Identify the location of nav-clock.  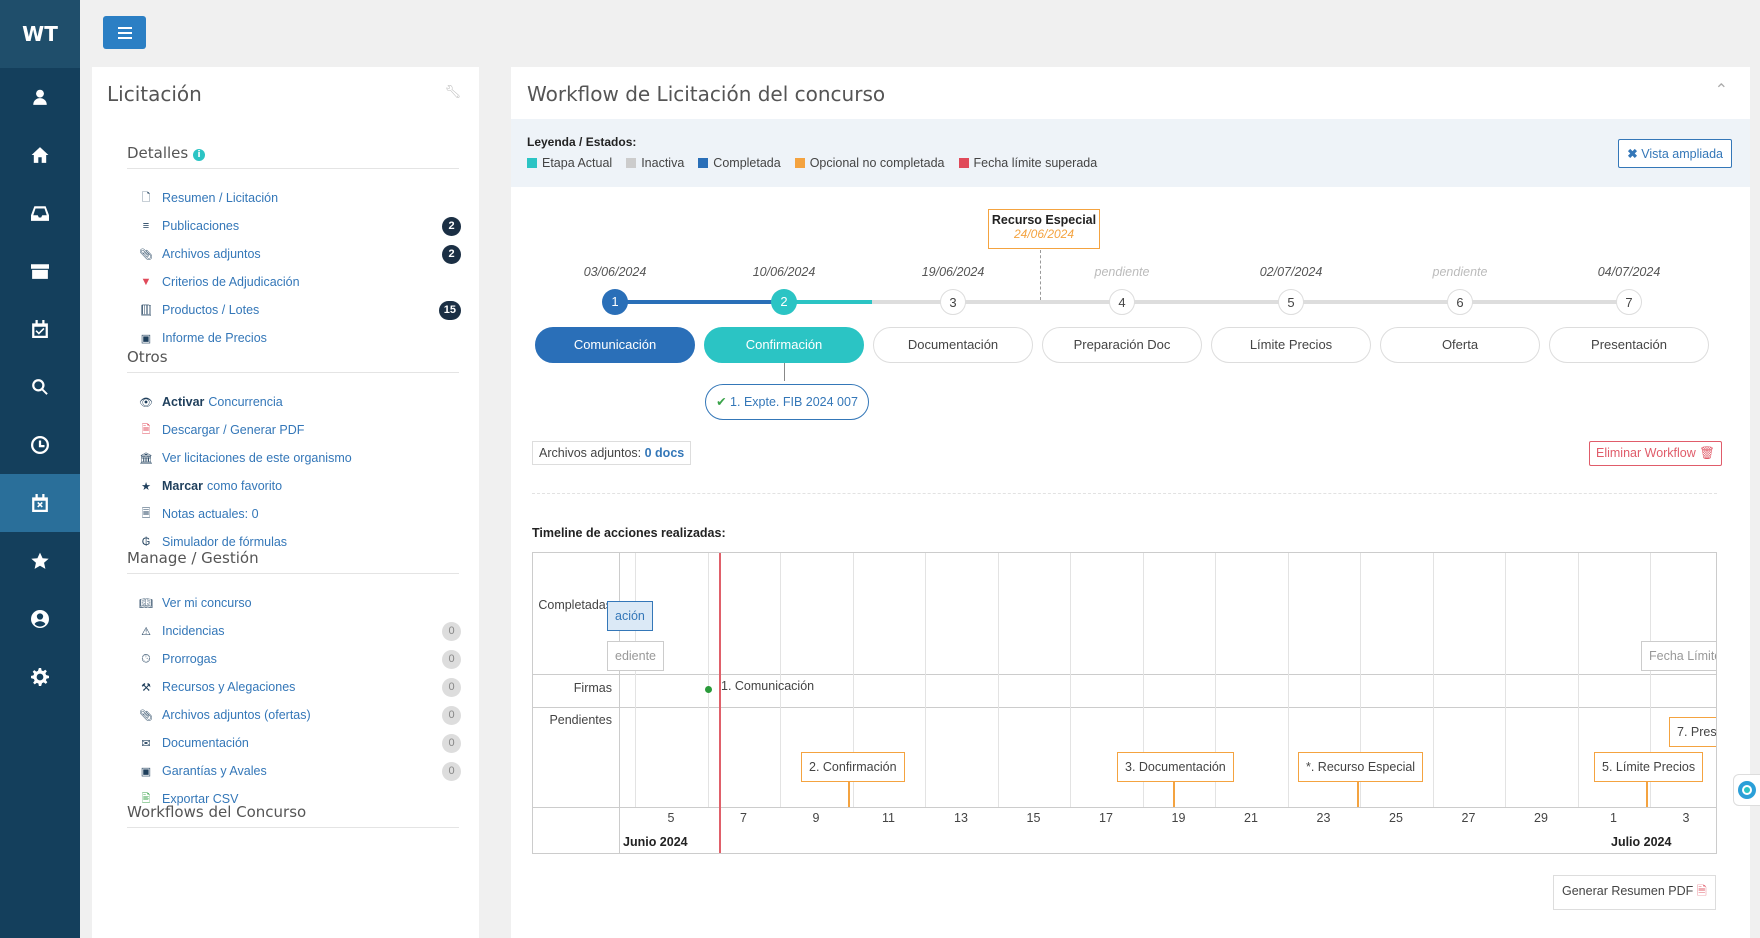
(40, 445).